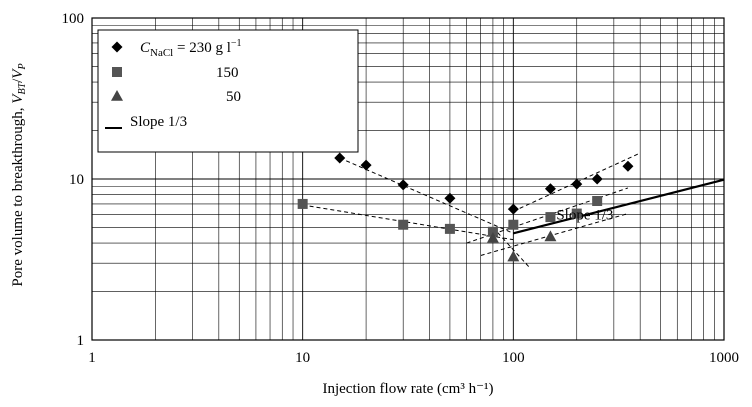 The width and height of the screenshot is (752, 407). Describe the element at coordinates (117, 47) in the screenshot. I see `legend-marker-diamond` at that location.